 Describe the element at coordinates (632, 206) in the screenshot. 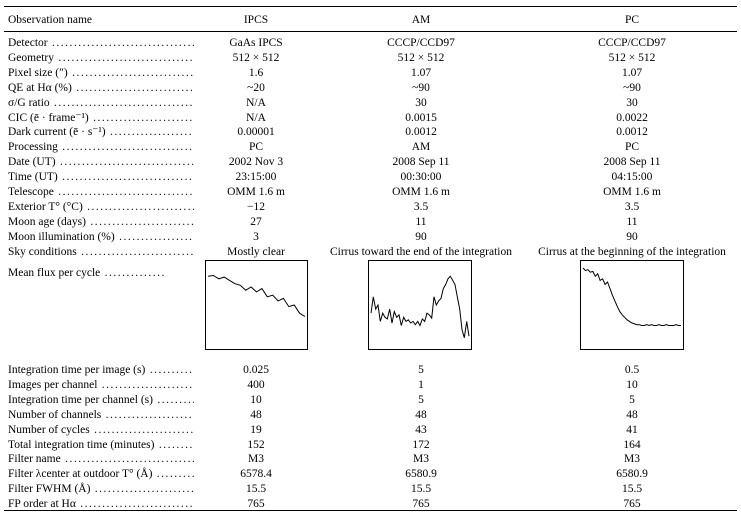

I see `cell-pc: 3.5` at that location.